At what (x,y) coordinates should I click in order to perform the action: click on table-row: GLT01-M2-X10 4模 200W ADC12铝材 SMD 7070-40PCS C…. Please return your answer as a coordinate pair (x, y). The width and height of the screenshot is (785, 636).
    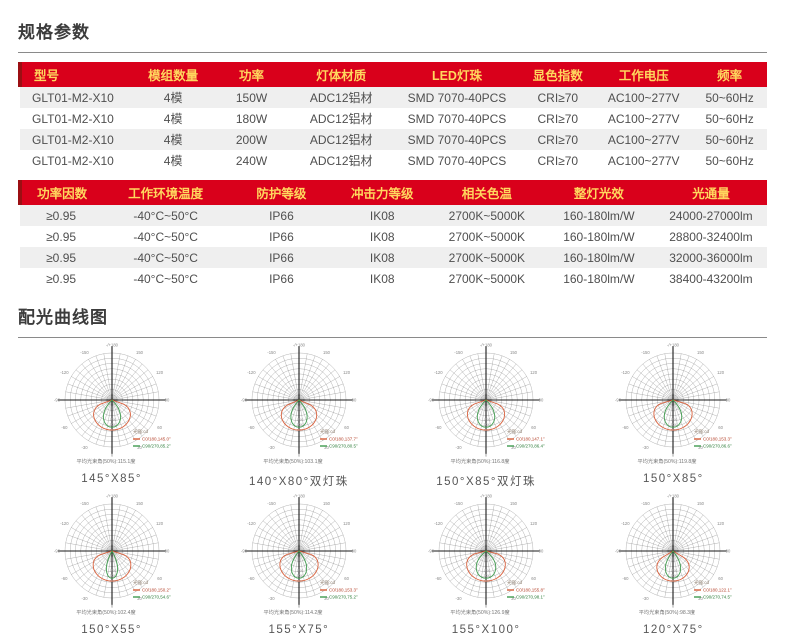
    Looking at the image, I should click on (393, 139).